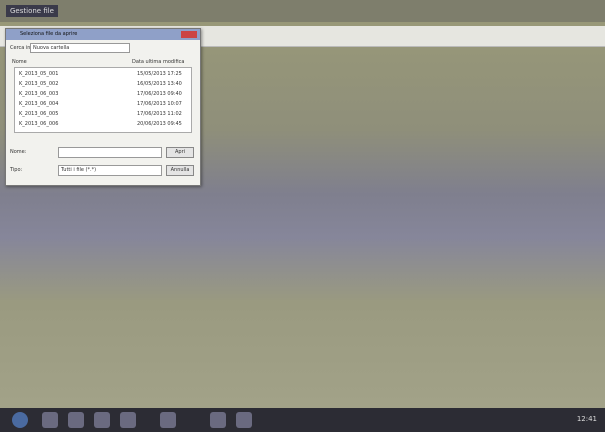  What do you see at coordinates (104, 95) in the screenshot?
I see `file-row: K_2013_06_003 17/06/2013 09:40` at bounding box center [104, 95].